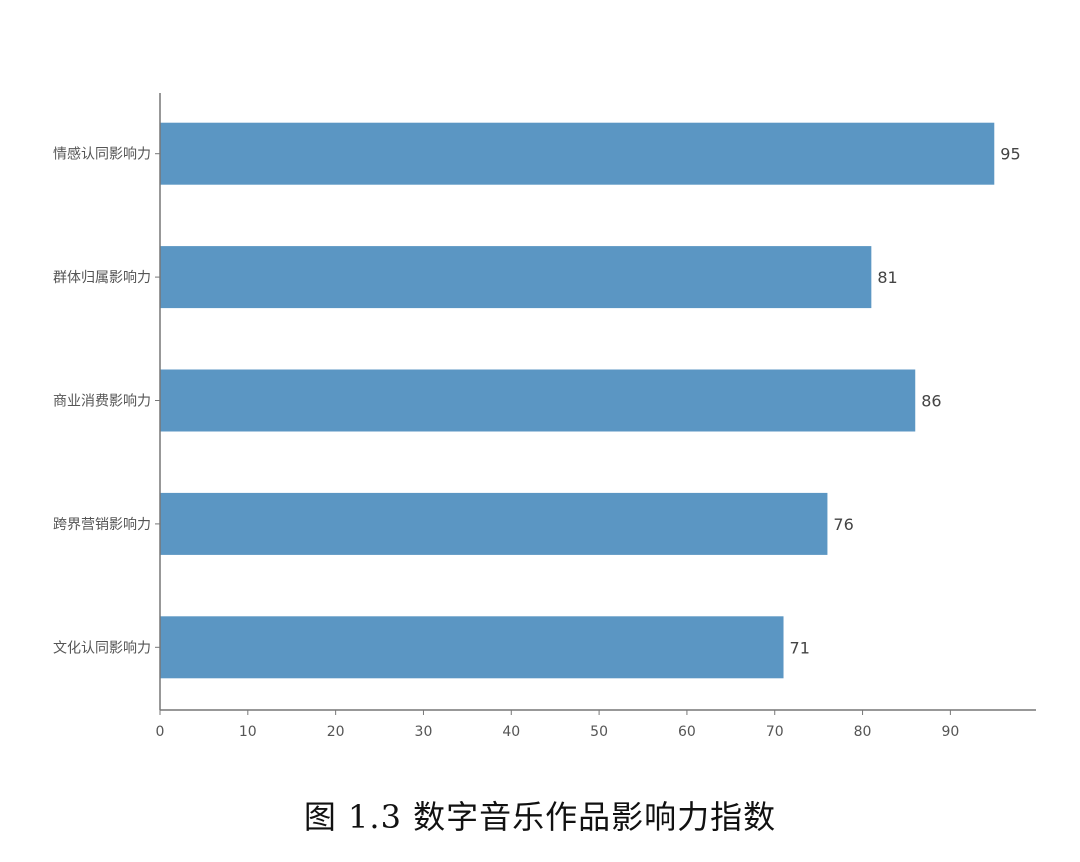  I want to click on x-tick-label: 50, so click(599, 732).